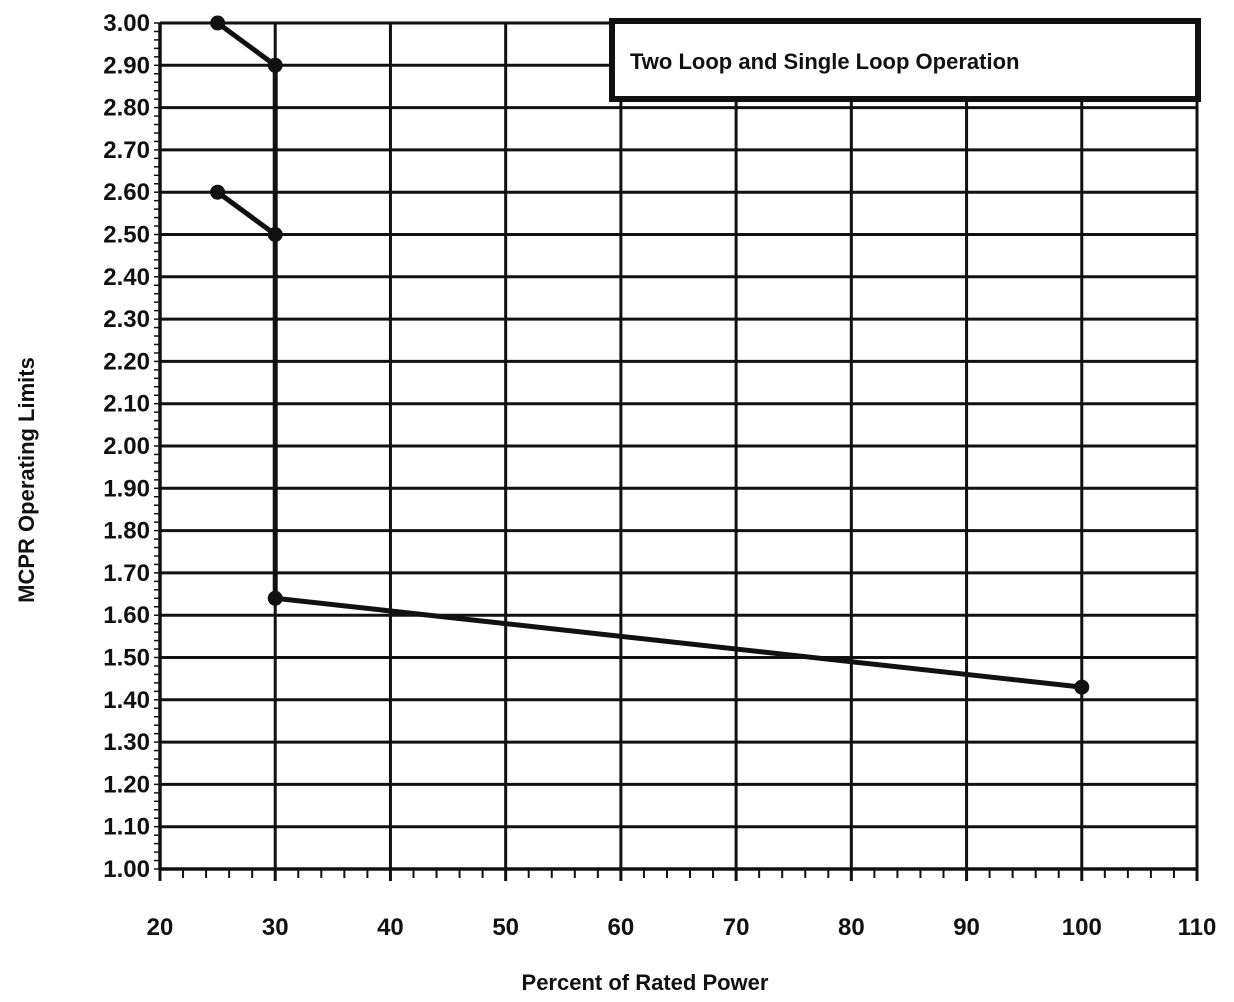 Image resolution: width=1234 pixels, height=1002 pixels. I want to click on y-tick-label: 2.70, so click(126, 150).